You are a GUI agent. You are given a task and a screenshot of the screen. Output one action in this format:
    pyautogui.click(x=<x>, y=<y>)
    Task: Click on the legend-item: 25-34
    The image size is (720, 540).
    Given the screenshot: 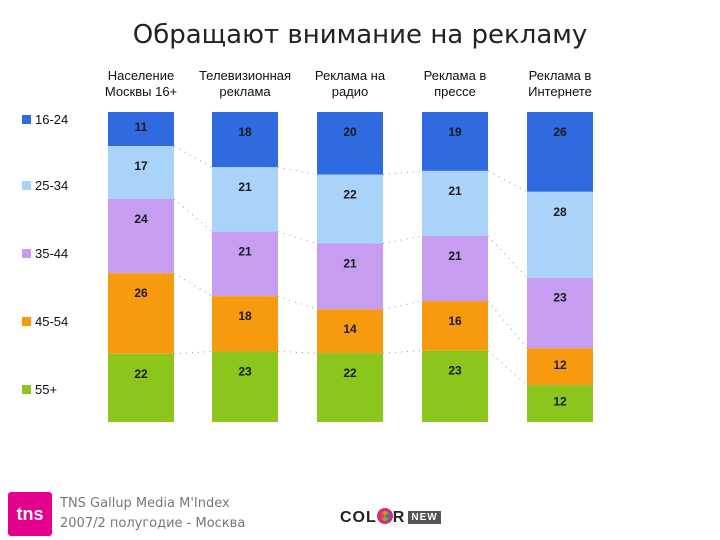 What is the action you would take?
    pyautogui.click(x=45, y=185)
    